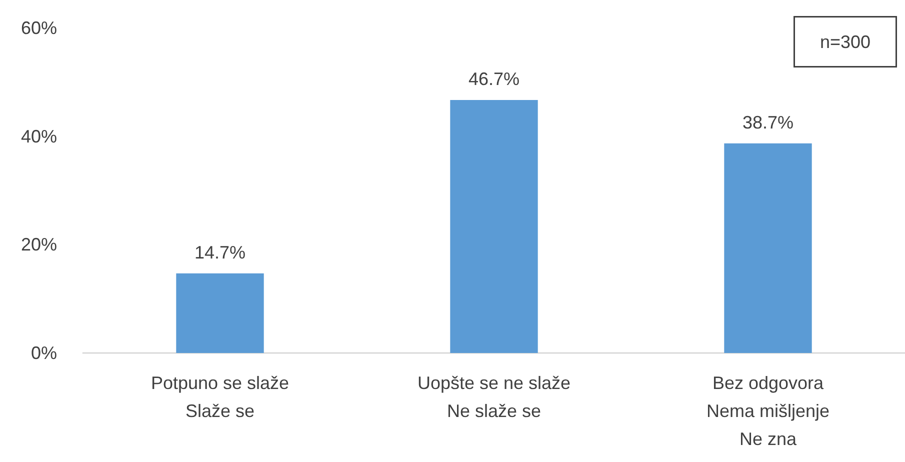 This screenshot has width=905, height=462. I want to click on y-tick-label: 40%, so click(38, 136).